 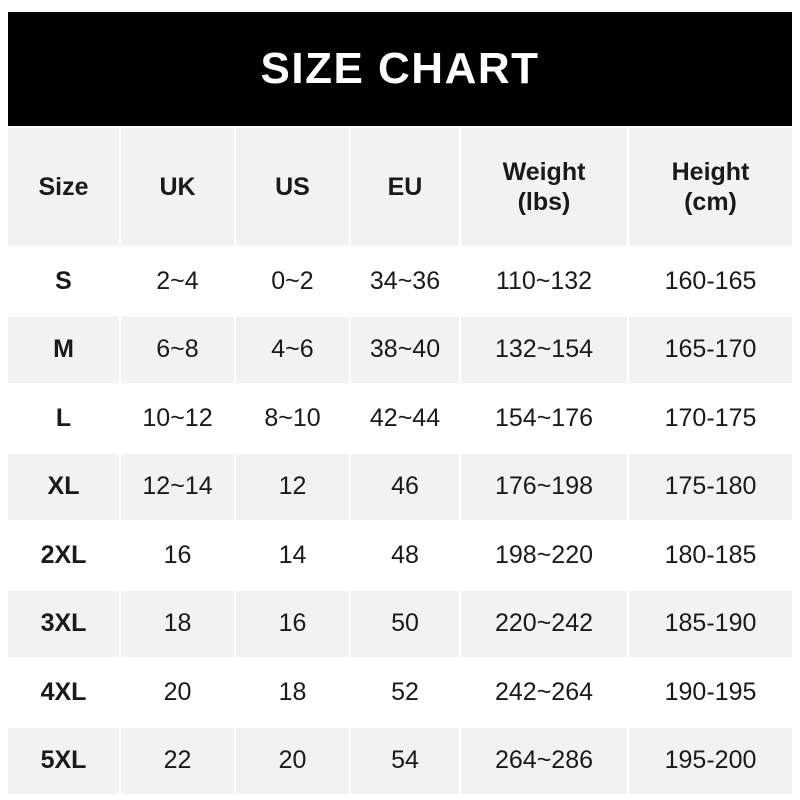 I want to click on column-header-size: Size, so click(x=64, y=188).